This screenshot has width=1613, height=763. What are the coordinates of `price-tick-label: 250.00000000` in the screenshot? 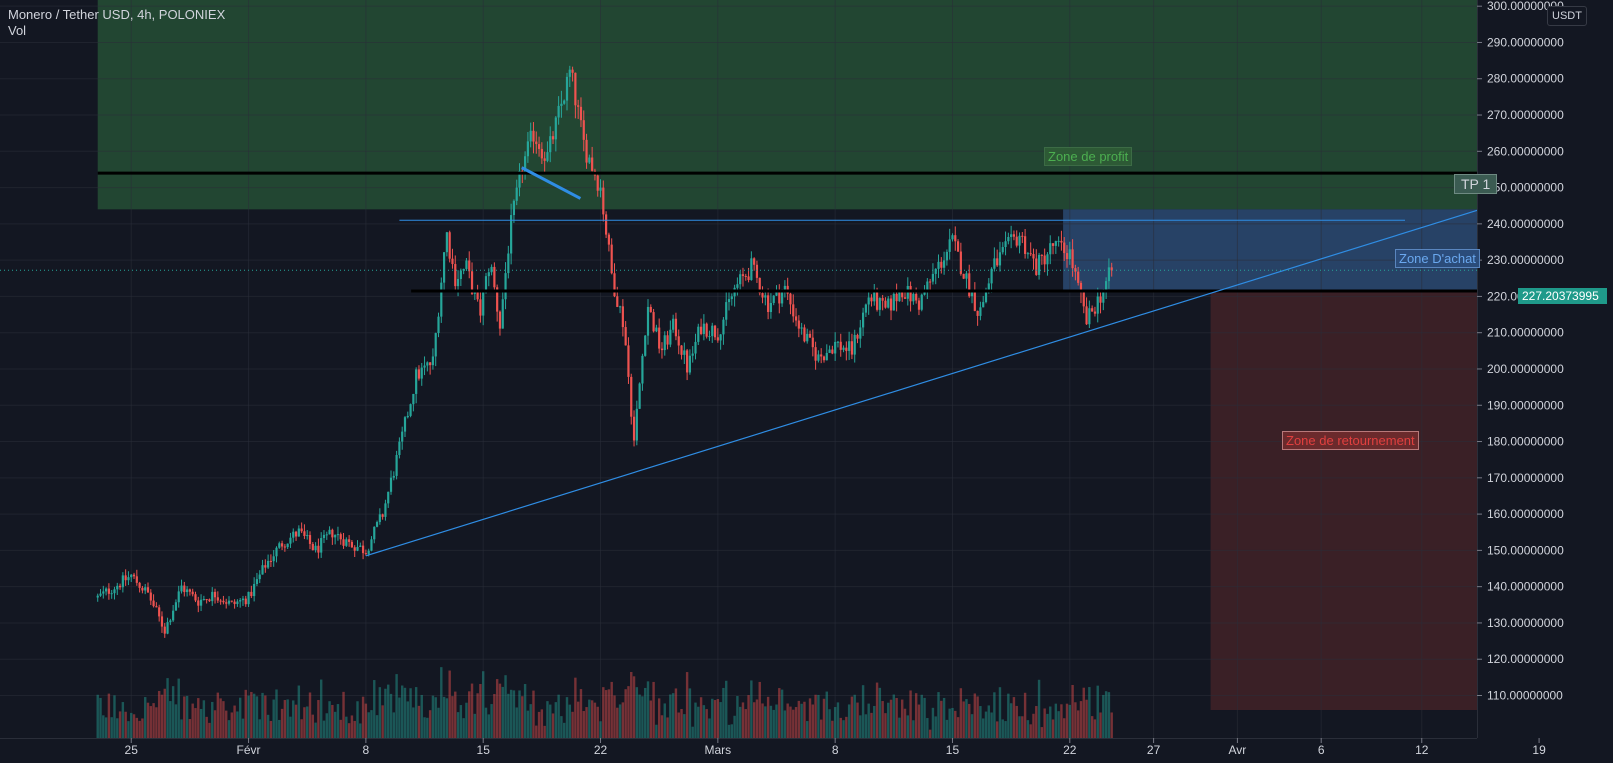 It's located at (1525, 188).